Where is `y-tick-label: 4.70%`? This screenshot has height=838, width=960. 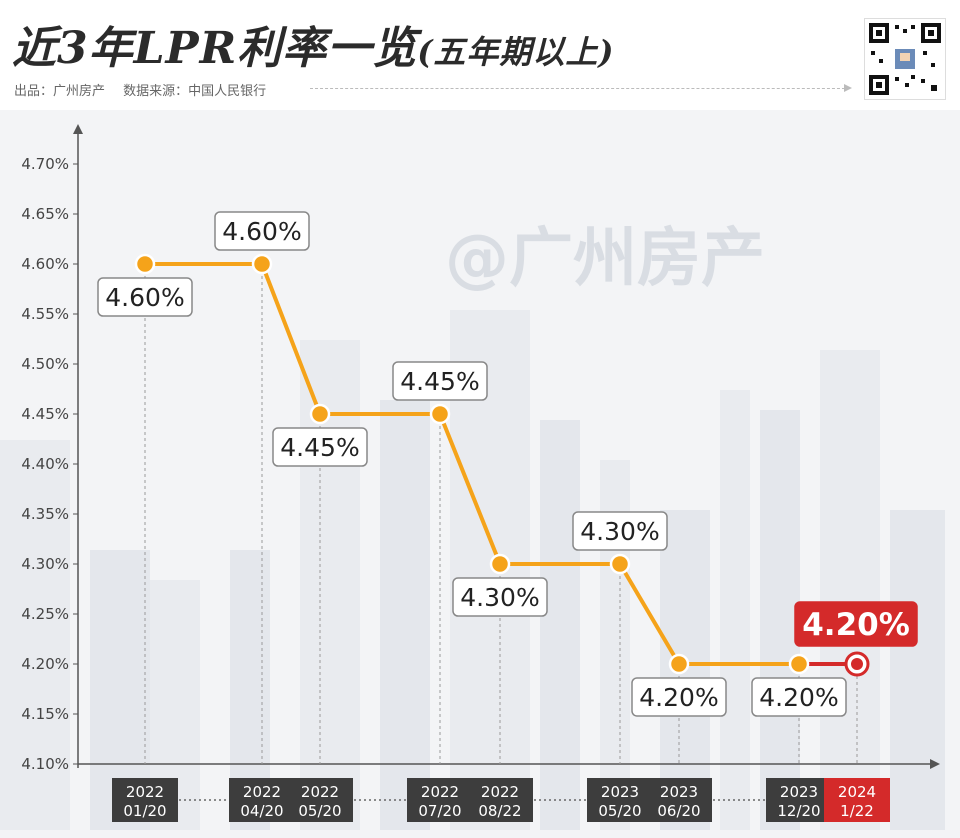 y-tick-label: 4.70% is located at coordinates (45, 164).